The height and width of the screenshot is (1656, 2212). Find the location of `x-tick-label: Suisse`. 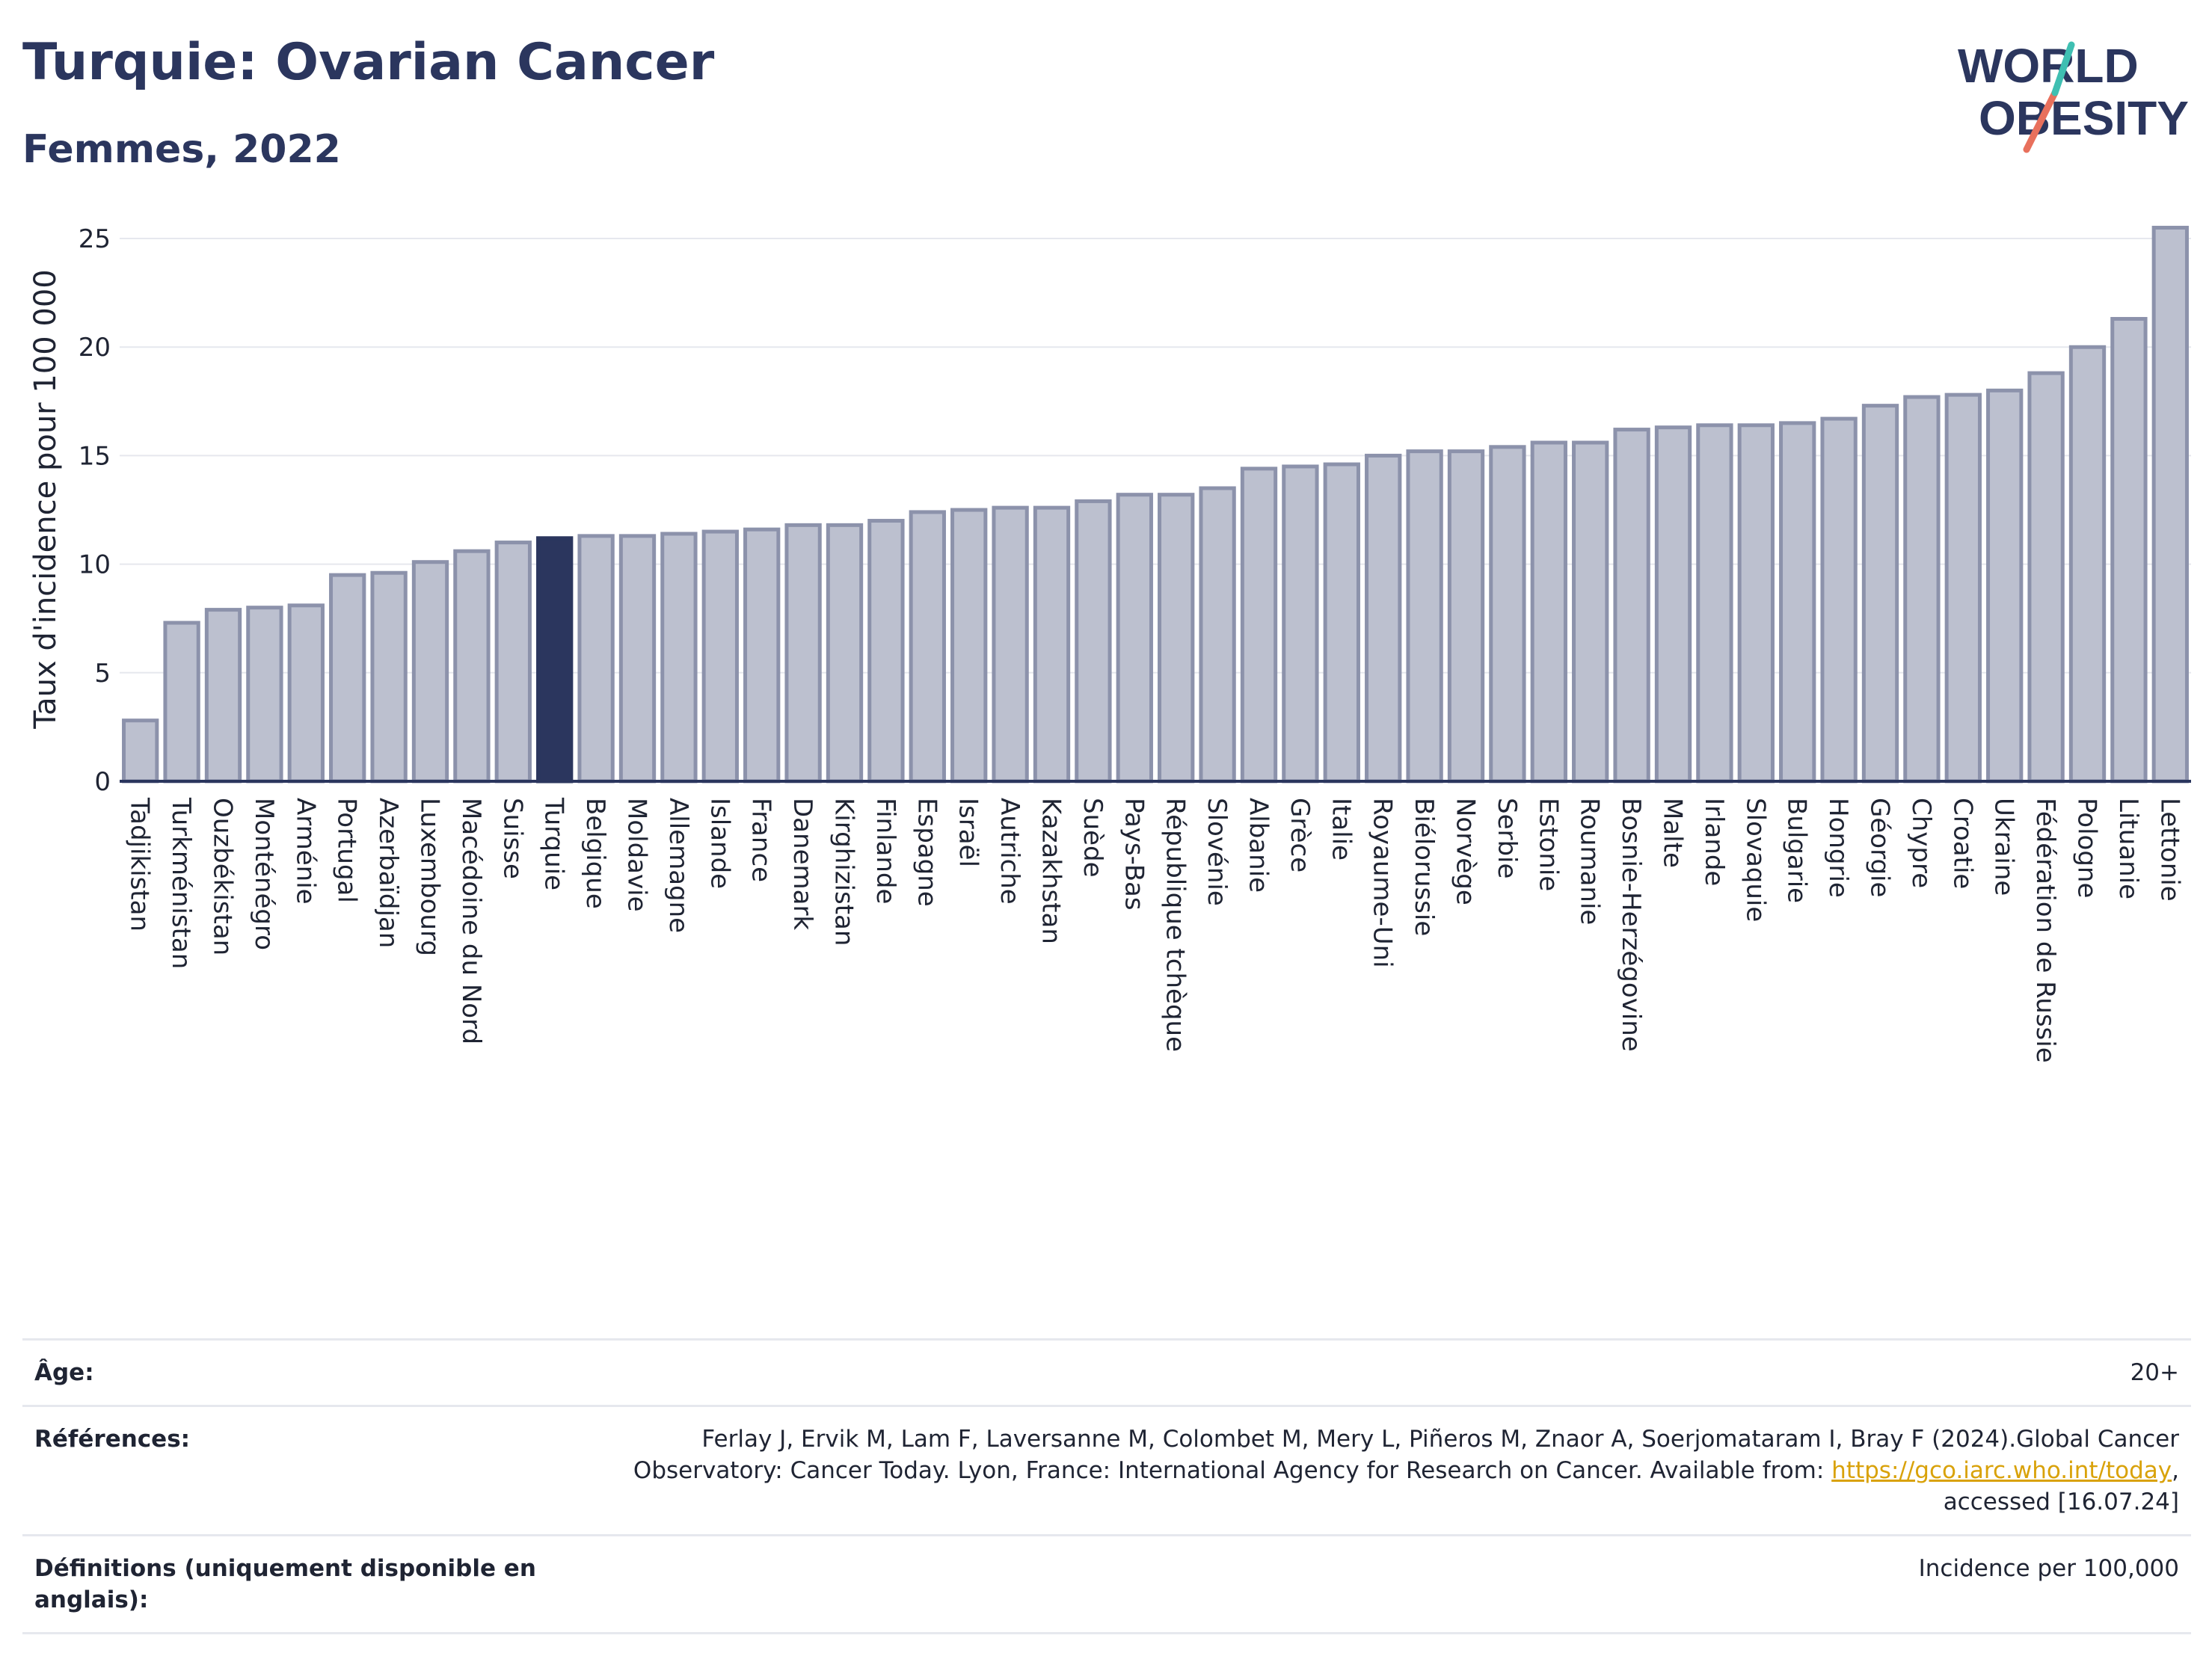

x-tick-label: Suisse is located at coordinates (512, 838).